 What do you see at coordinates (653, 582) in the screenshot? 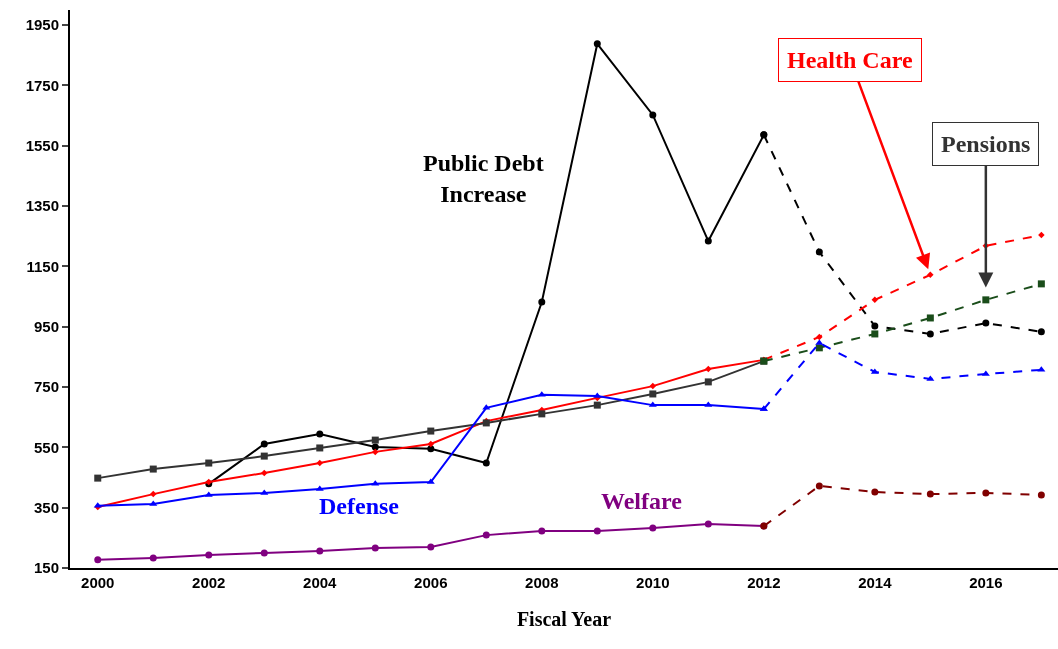
I see `x-tick-label: 2010` at bounding box center [653, 582].